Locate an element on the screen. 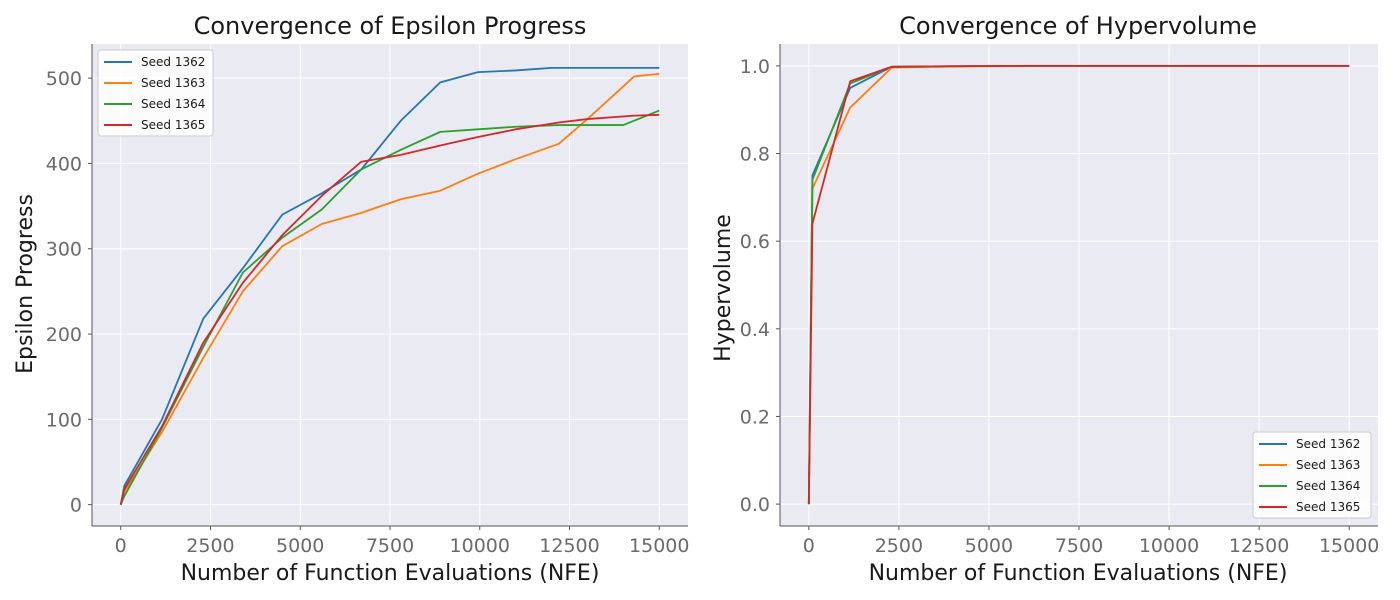 Image resolution: width=1400 pixels, height=600 pixels. y-tick-label: 0.6 is located at coordinates (755, 242).